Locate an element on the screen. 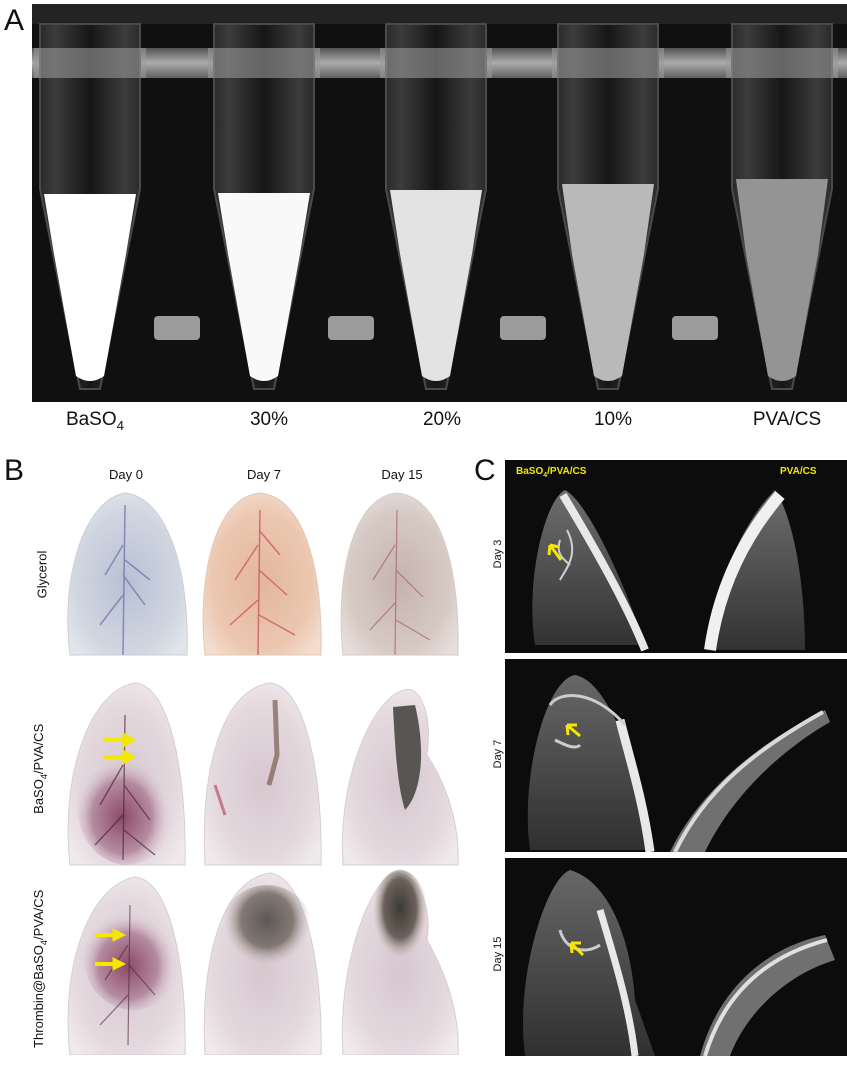  panel-a-letter: A is located at coordinates (14, 20).